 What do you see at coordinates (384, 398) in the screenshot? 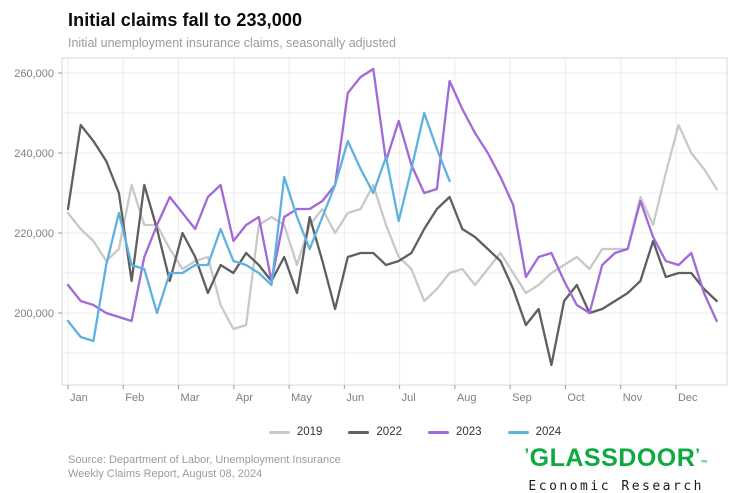
I see `x-axis-labels: Jan Feb Mar Apr May Jun Jul Aug Sep Oct Nov Dec` at bounding box center [384, 398].